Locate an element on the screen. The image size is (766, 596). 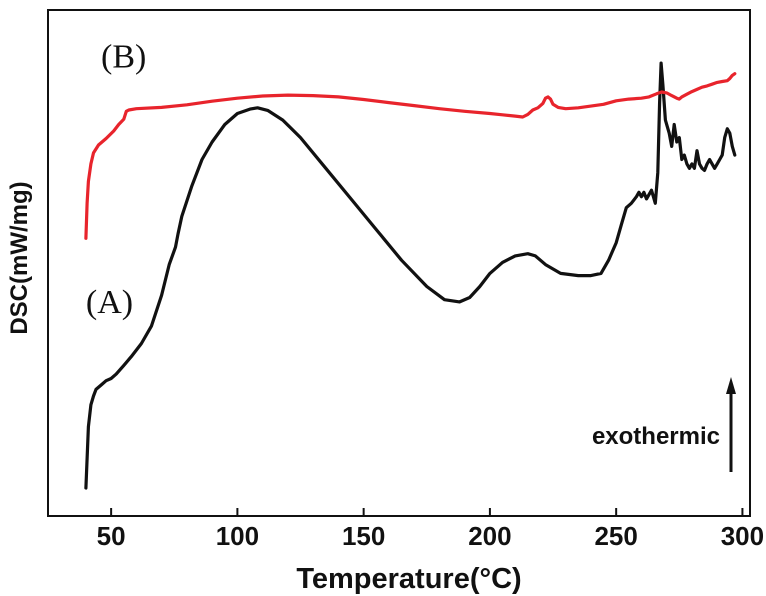
x-tick-label-200: 200 is located at coordinates (489, 536).